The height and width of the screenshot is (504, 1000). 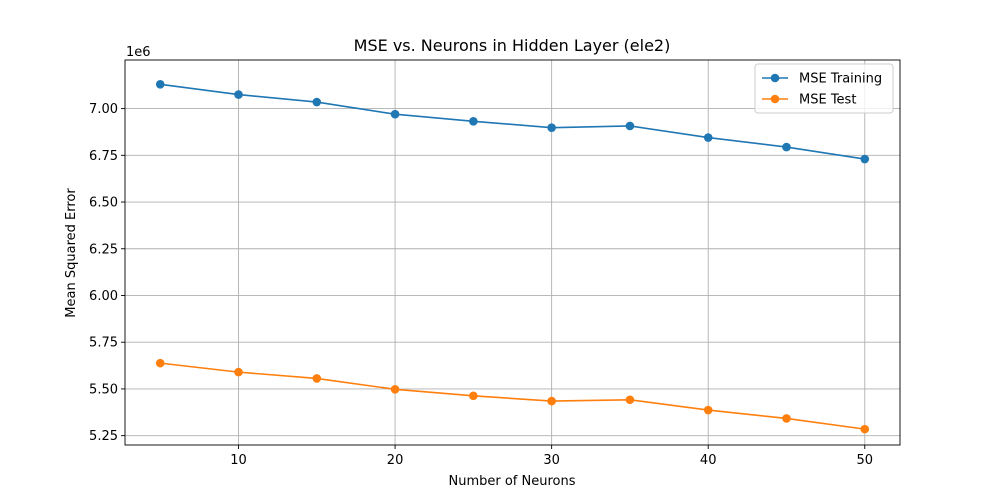 What do you see at coordinates (103, 109) in the screenshot?
I see `y-tick-label: 7.00` at bounding box center [103, 109].